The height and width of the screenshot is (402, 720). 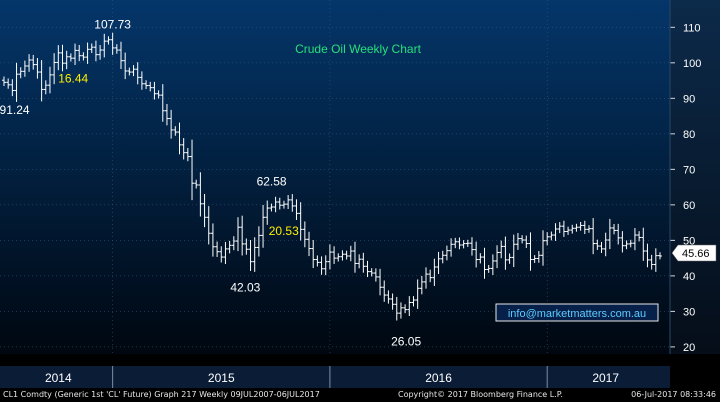 I want to click on watermark-box: info@marketmatters.com.au, so click(x=577, y=312).